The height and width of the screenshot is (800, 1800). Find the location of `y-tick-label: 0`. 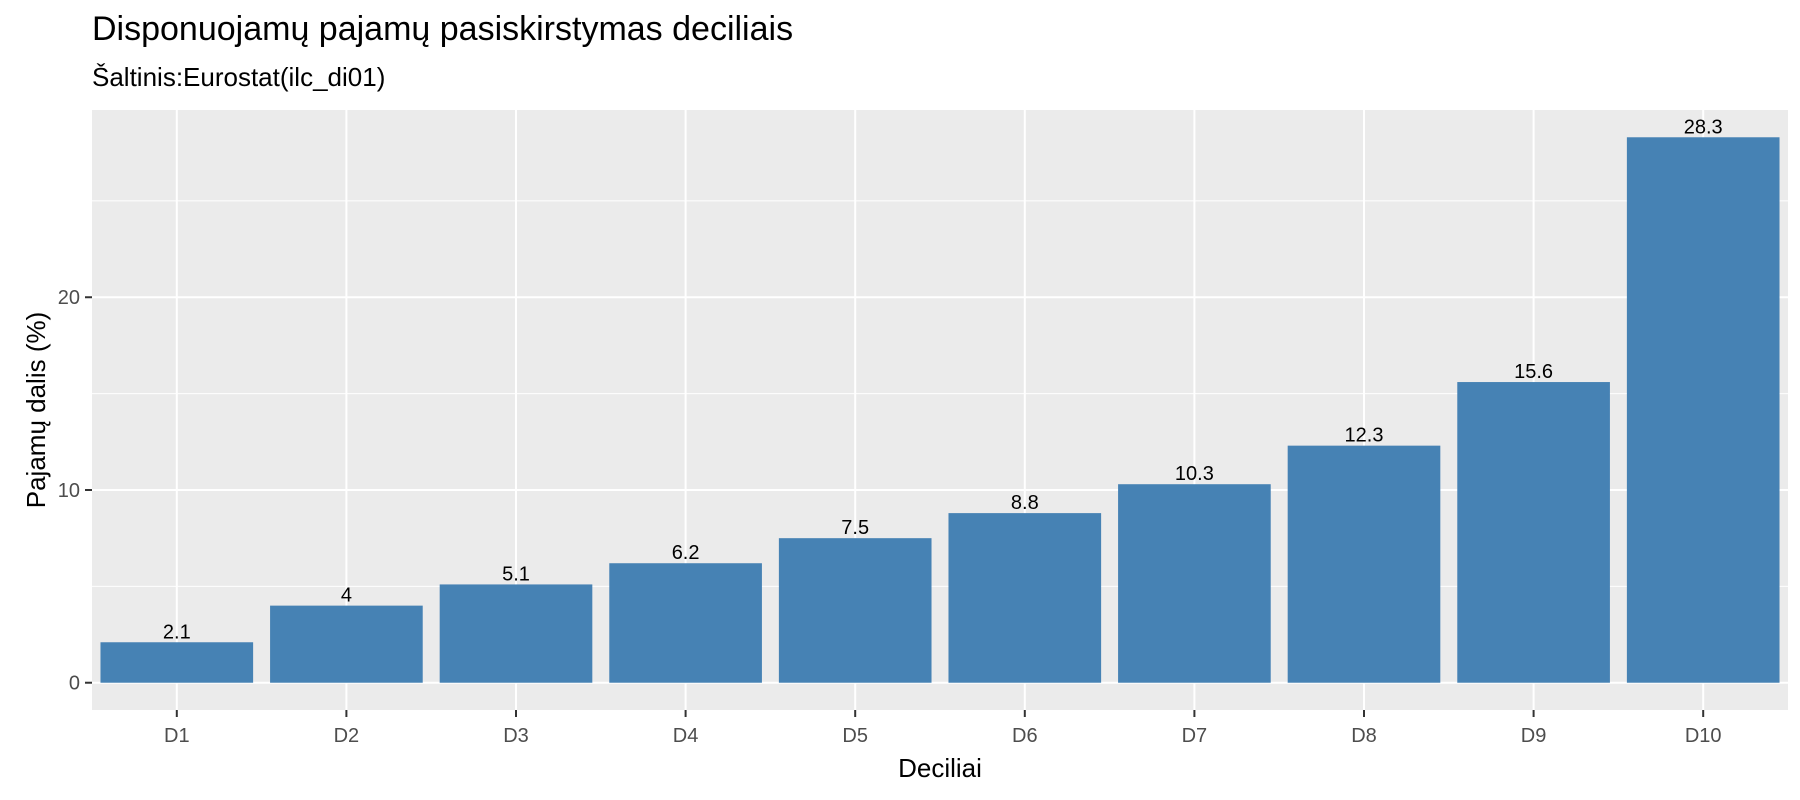

y-tick-label: 0 is located at coordinates (74, 684).